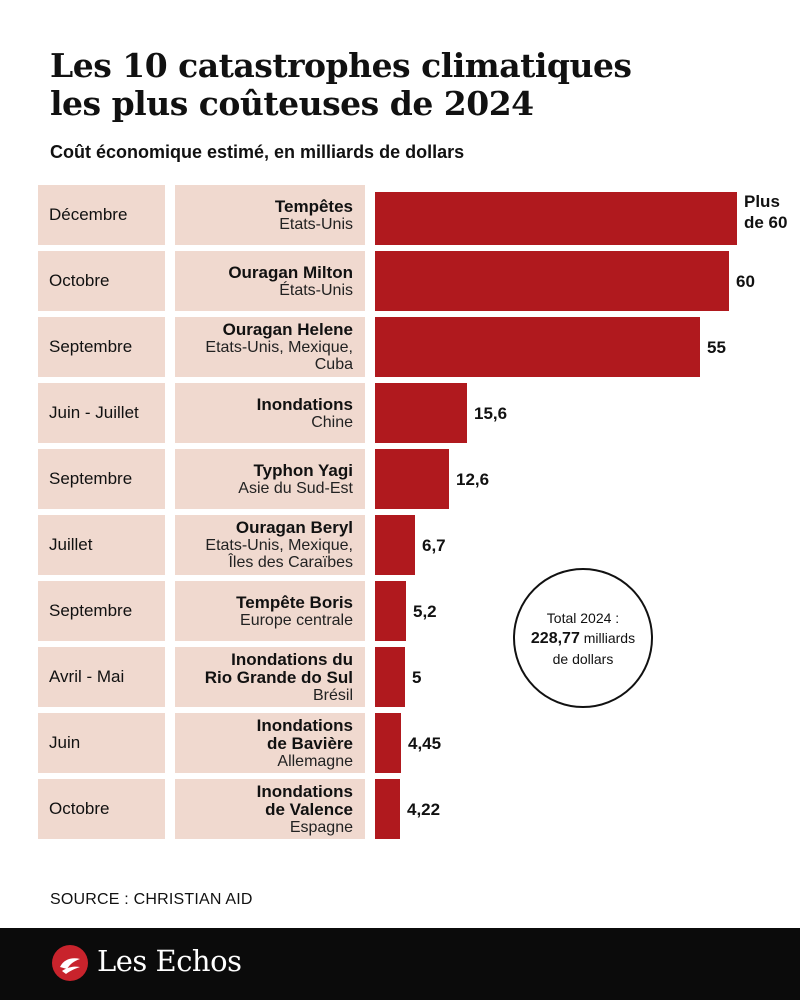 This screenshot has width=800, height=1000. I want to click on month-label: Décembre, so click(88, 214).